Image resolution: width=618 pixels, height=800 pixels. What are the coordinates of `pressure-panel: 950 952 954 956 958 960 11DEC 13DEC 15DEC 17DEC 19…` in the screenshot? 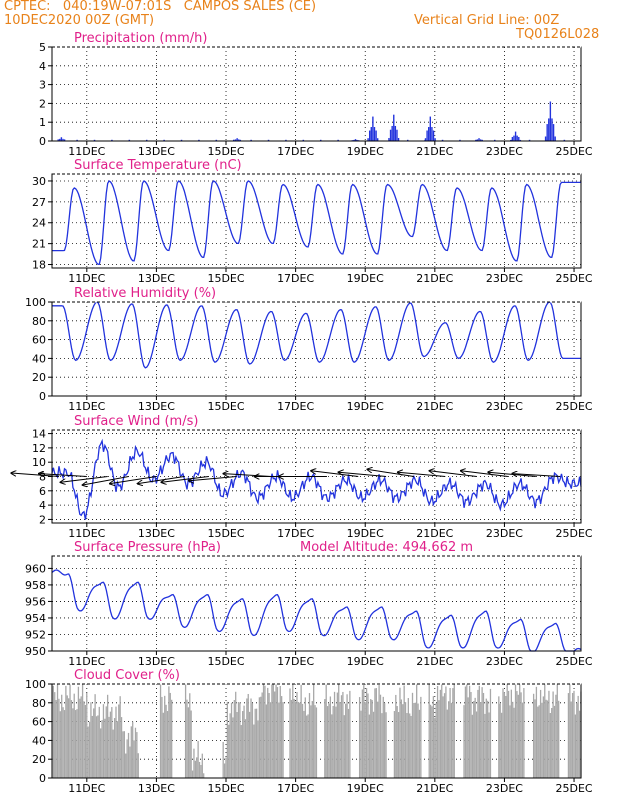 It's located at (309, 604).